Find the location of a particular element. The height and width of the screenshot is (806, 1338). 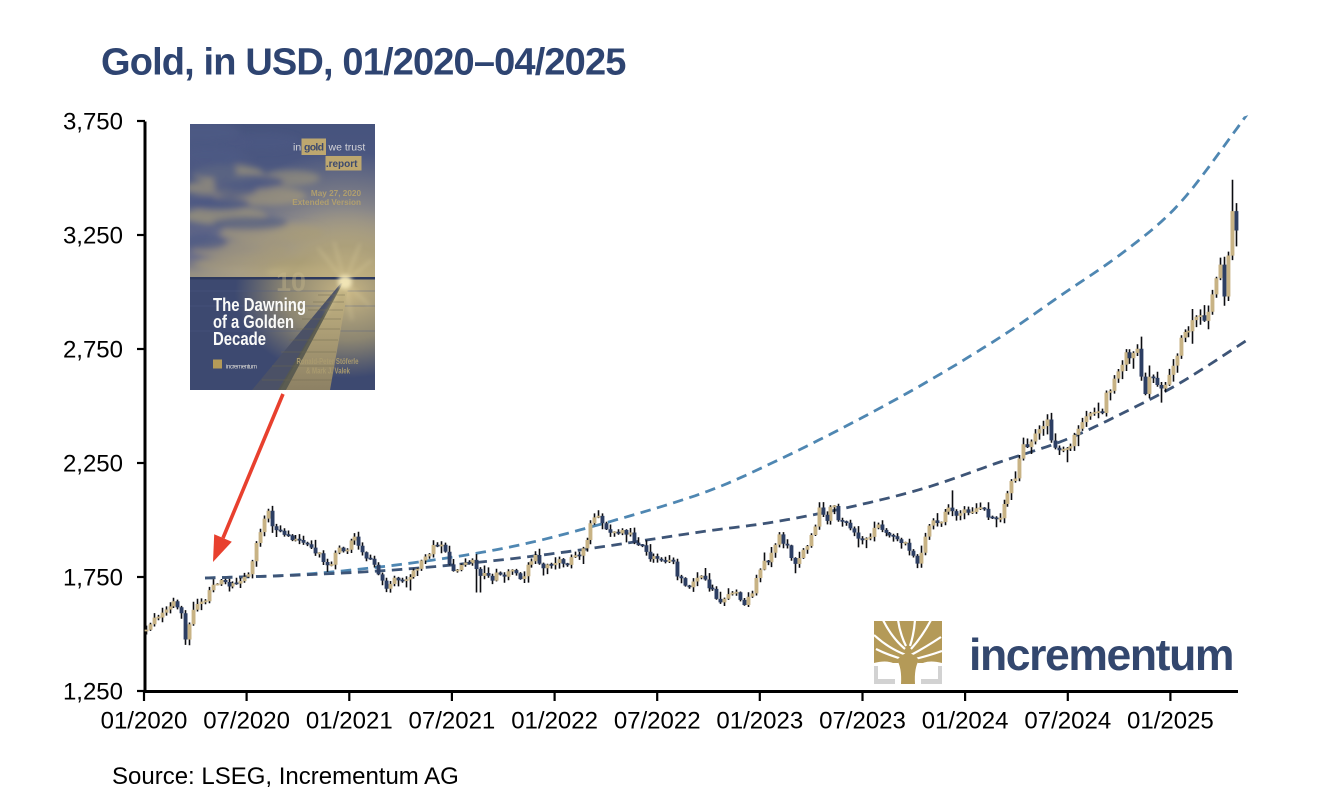

svg-text: 3,750 is located at coordinates (93, 122).